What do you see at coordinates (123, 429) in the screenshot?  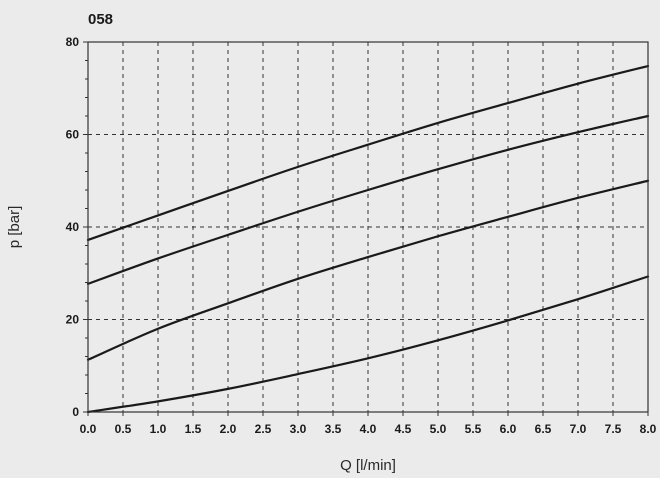 I see `x-tick-label: 0.5` at bounding box center [123, 429].